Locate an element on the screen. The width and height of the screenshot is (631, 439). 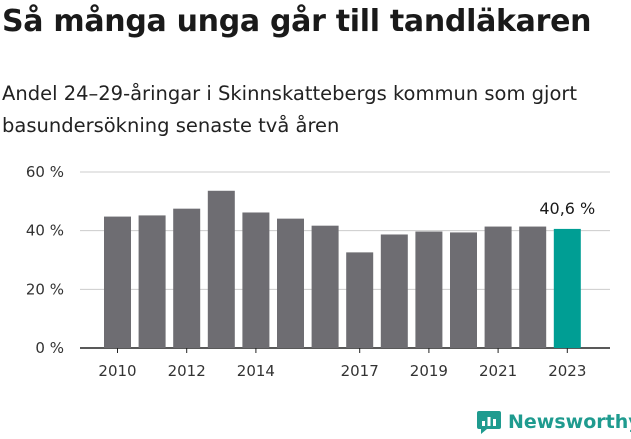
y-tick-label: 60 % is located at coordinates (45, 172).